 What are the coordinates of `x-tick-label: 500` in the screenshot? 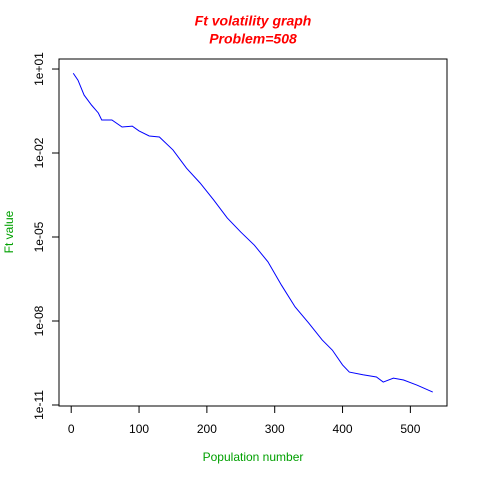 It's located at (410, 429).